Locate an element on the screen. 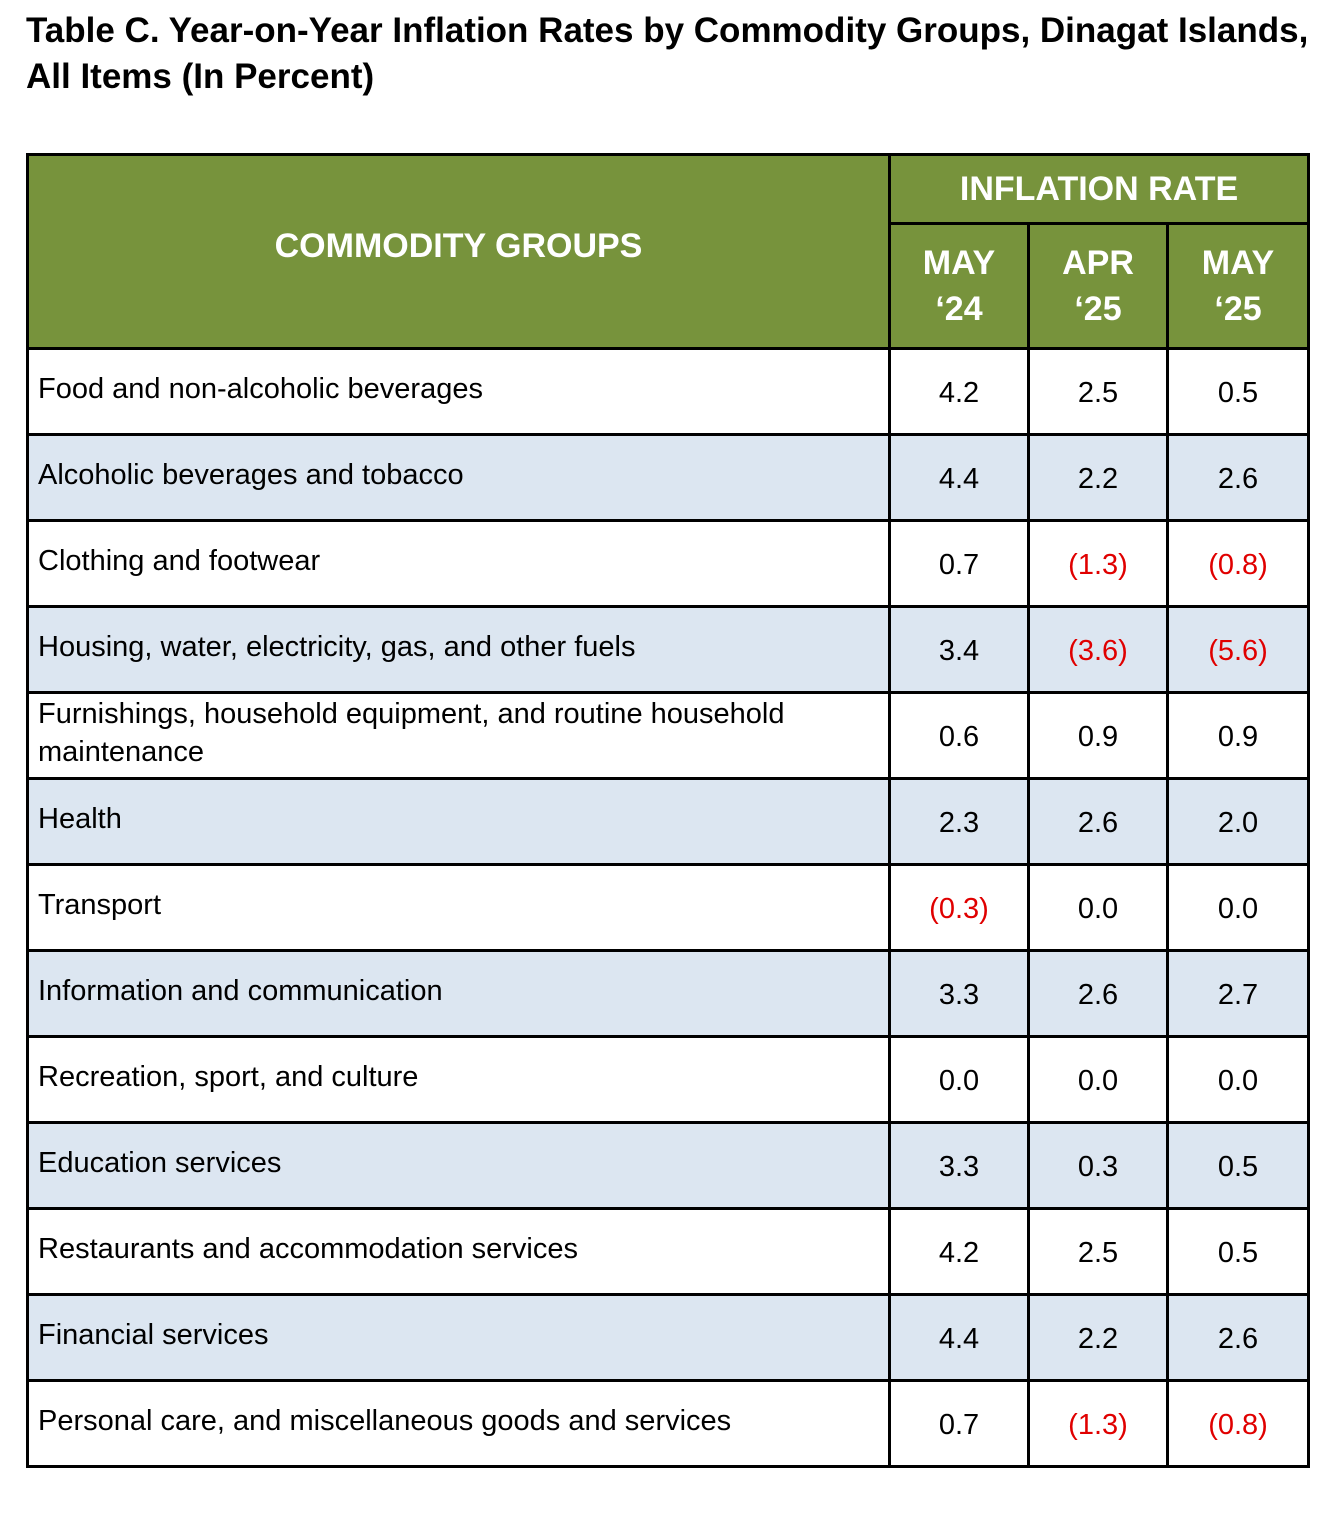 The image size is (1330, 1537). table-row: Financial services 4.4 2.2 2.6 is located at coordinates (668, 1337).